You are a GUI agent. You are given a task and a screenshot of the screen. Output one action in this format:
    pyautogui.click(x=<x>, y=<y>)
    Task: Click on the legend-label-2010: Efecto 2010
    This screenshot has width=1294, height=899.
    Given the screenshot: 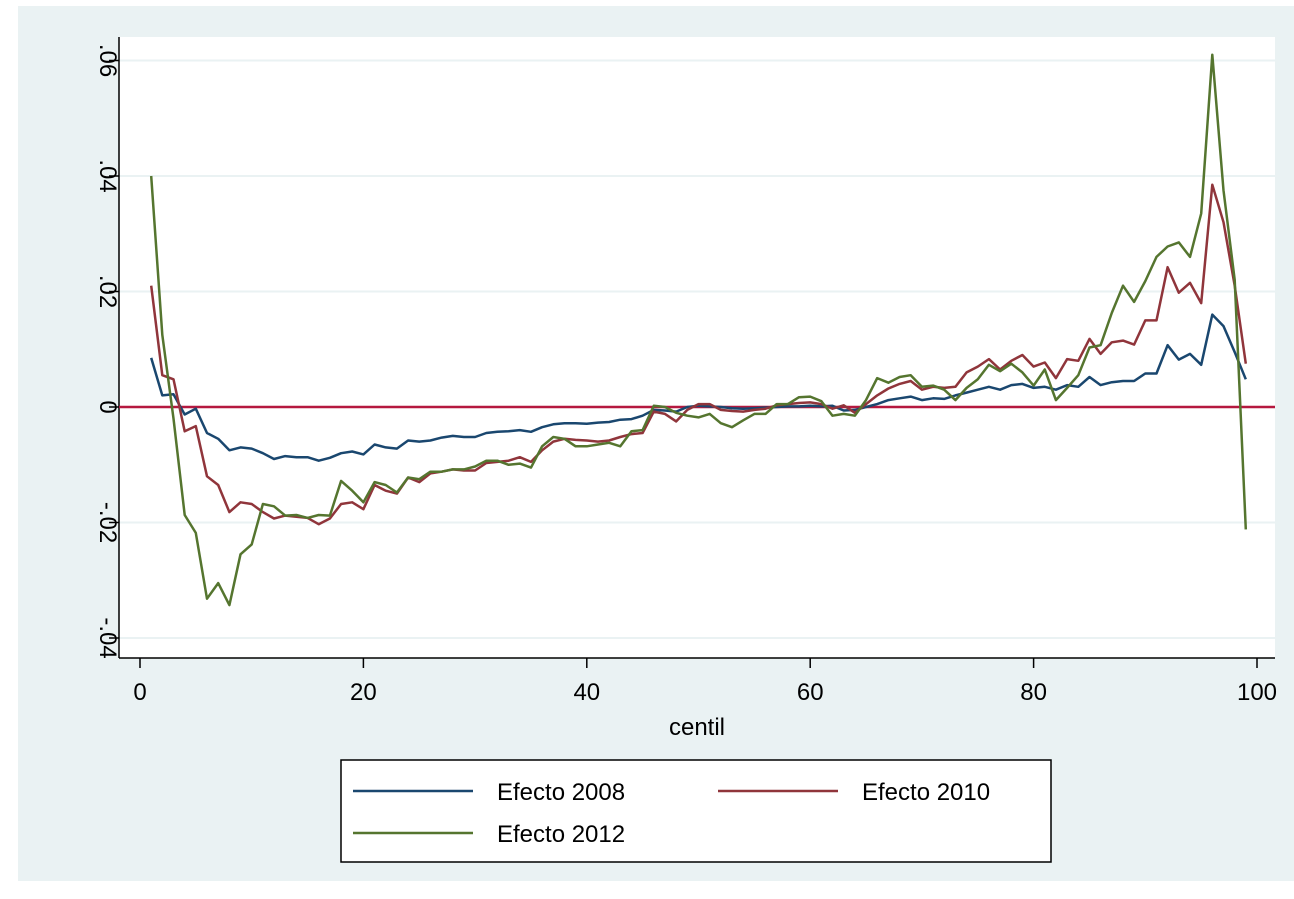 What is the action you would take?
    pyautogui.click(x=926, y=792)
    